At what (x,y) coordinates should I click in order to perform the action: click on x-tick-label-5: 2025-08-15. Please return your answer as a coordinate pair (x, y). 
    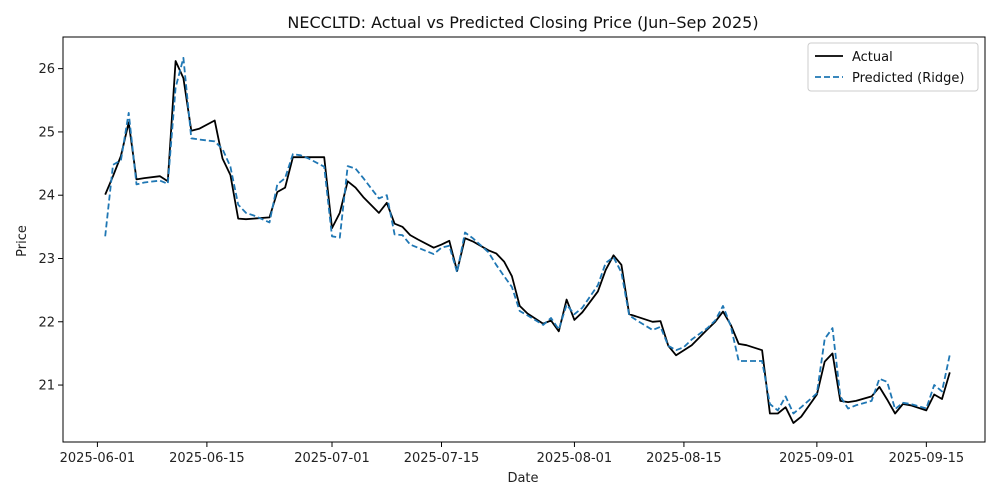
    Looking at the image, I should click on (684, 458).